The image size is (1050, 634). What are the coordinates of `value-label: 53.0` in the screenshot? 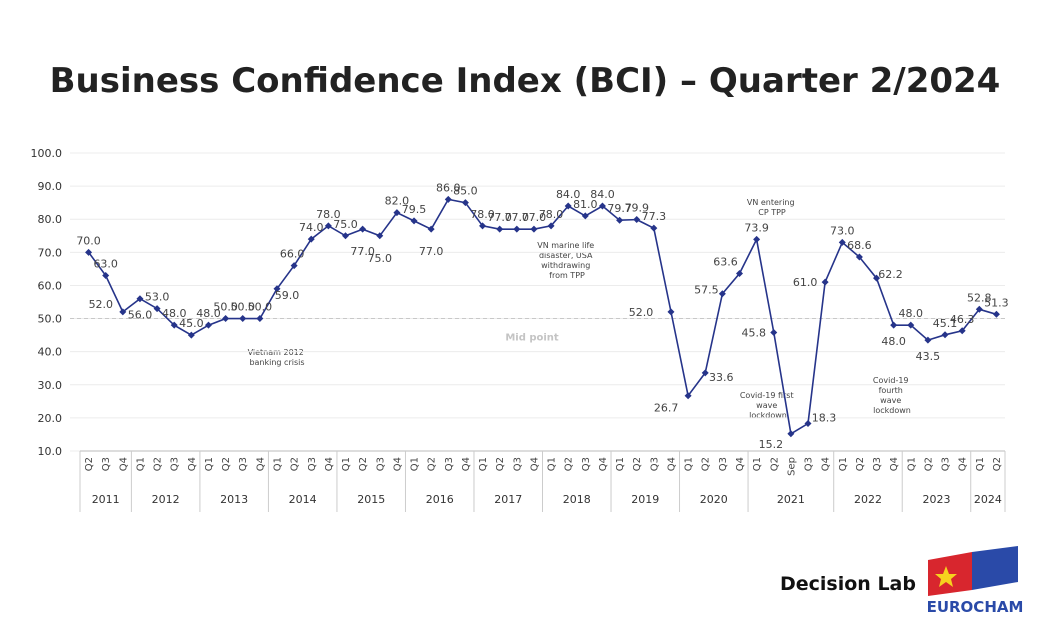 It's located at (157, 297).